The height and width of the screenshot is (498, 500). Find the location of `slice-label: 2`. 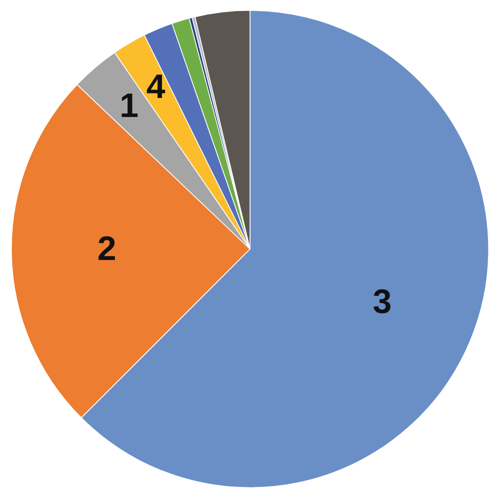

slice-label: 2 is located at coordinates (106, 249).